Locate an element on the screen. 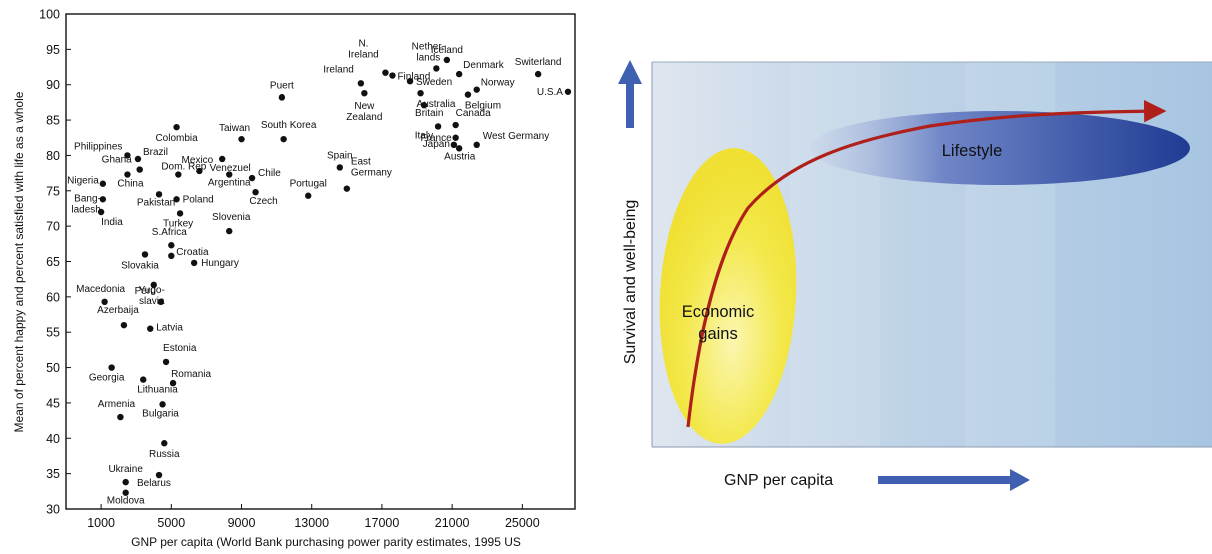 The image size is (1212, 554). data-point: Brazil is located at coordinates (151, 155).